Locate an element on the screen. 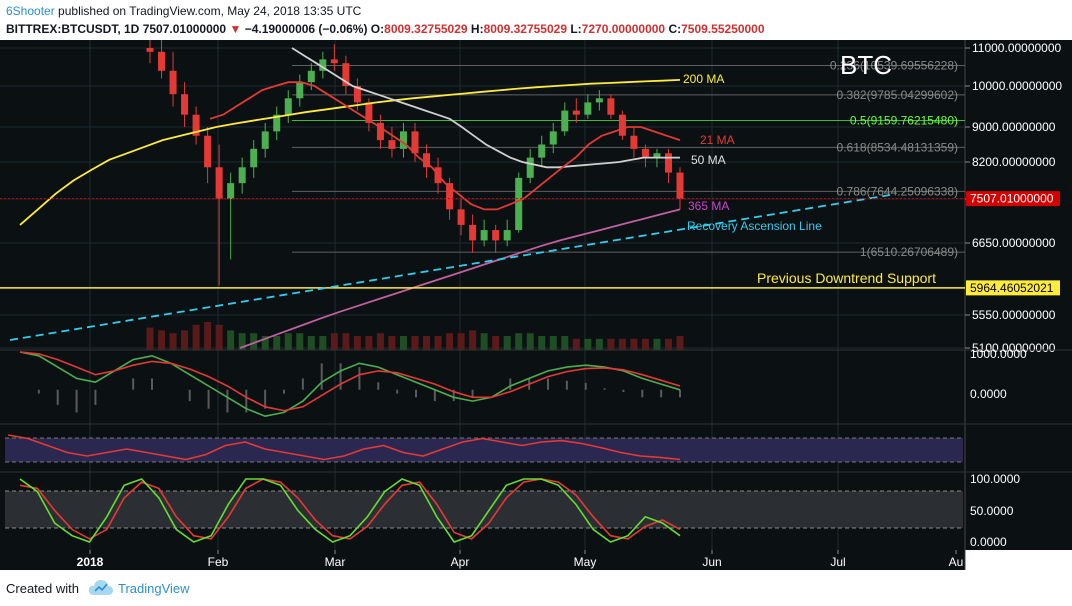 The width and height of the screenshot is (1072, 606). high-label: H: is located at coordinates (477, 29).